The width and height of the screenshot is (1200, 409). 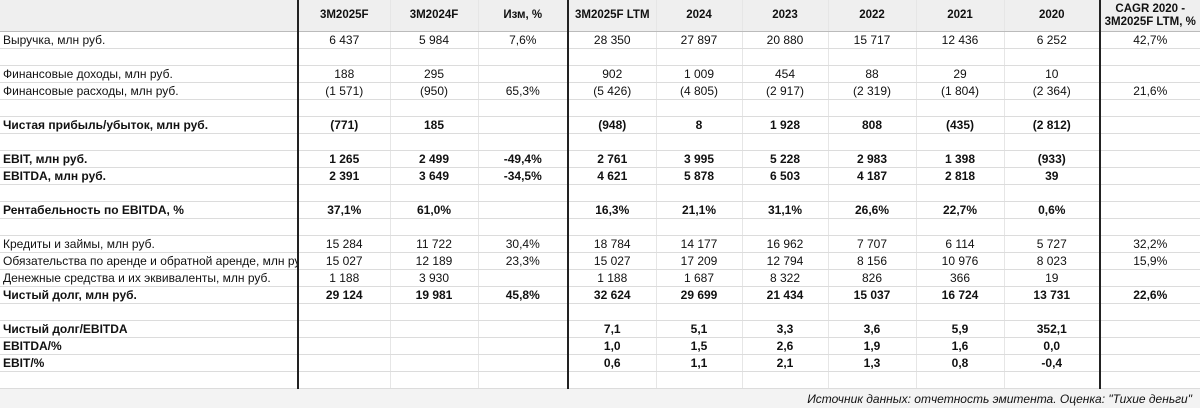 What do you see at coordinates (699, 176) in the screenshot?
I see `cell: 5 878` at bounding box center [699, 176].